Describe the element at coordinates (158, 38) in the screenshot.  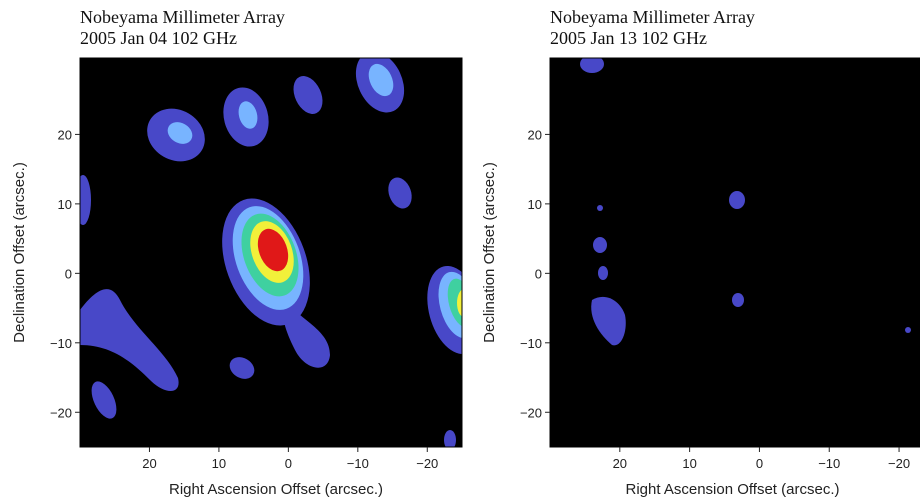
I see `chart-subtitle: 2005 Jan 04 102 GHz` at that location.